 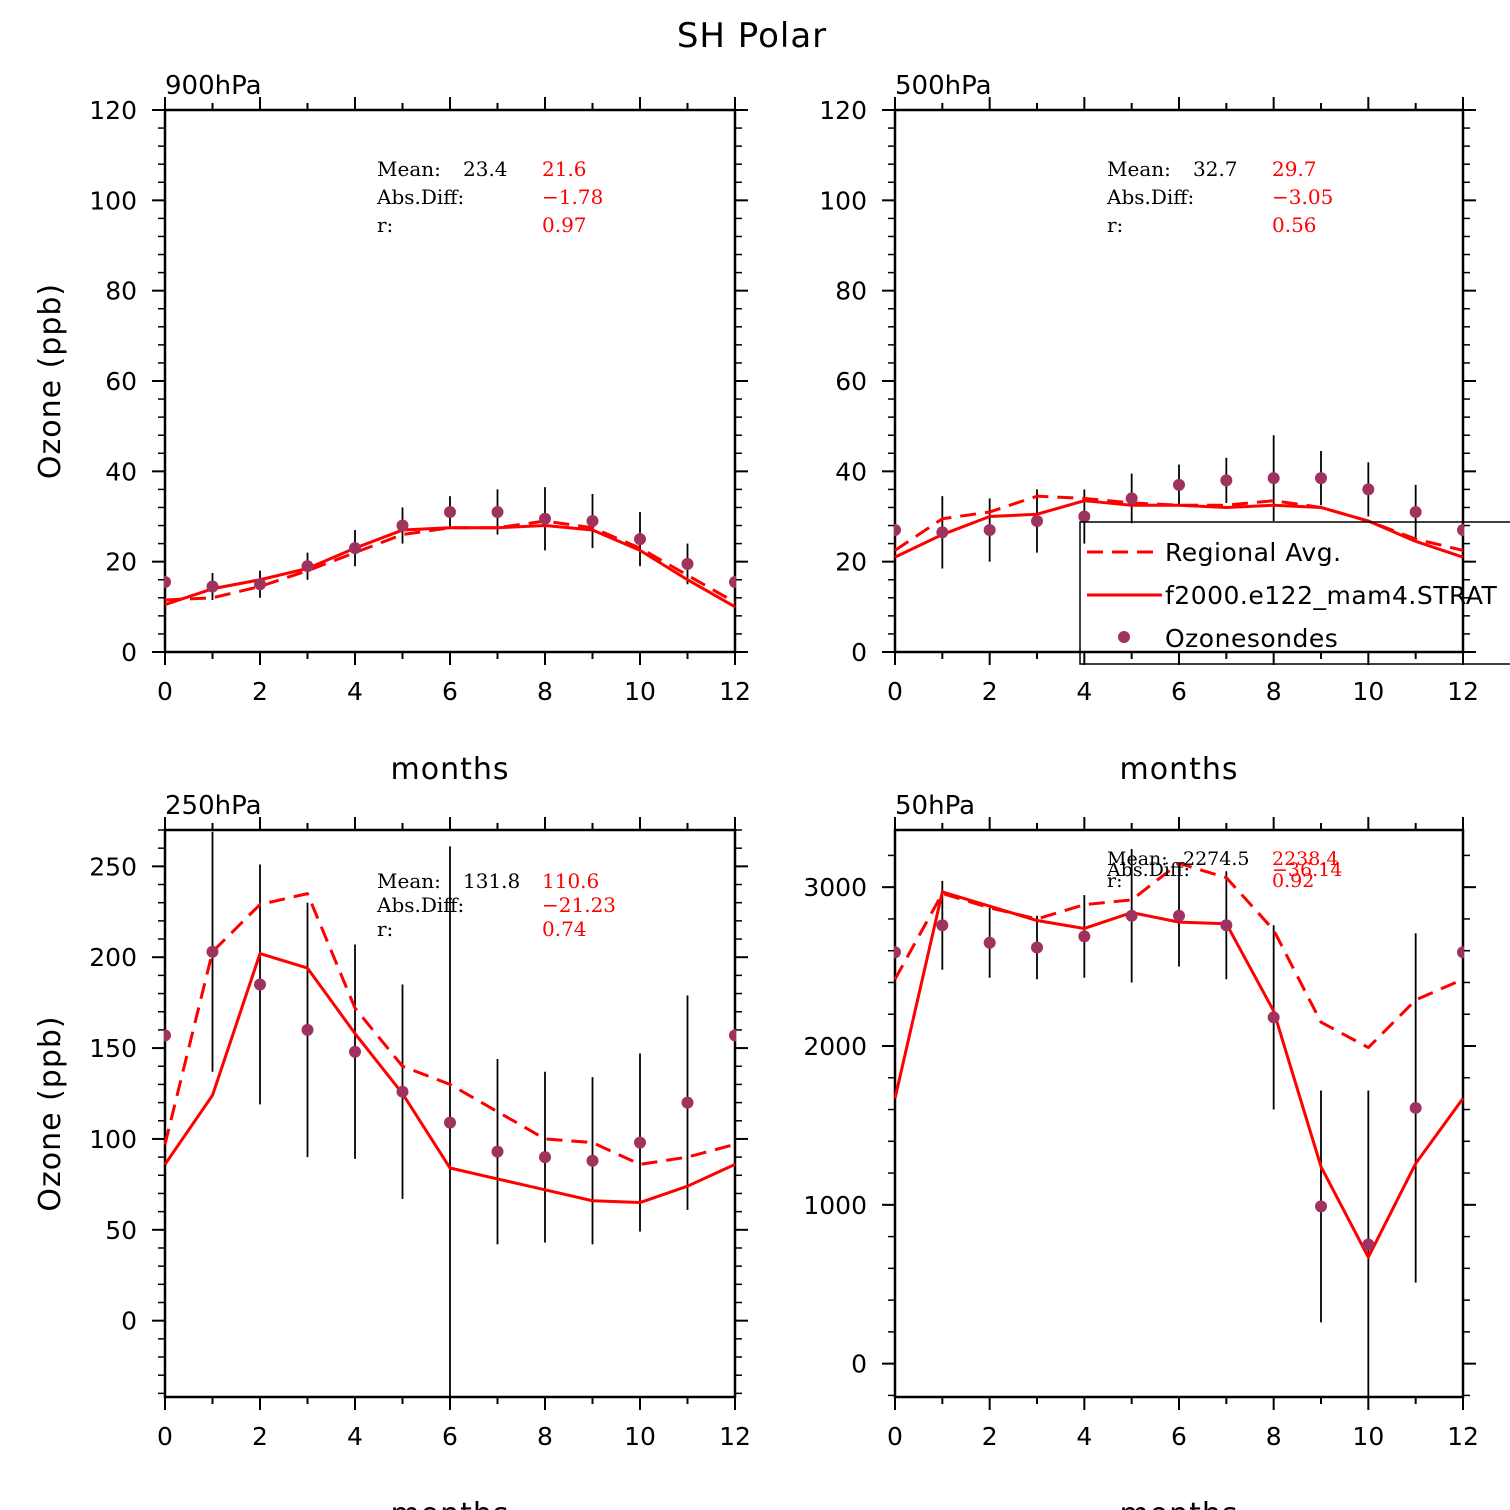 I want to click on legend-label: Ozonesondes, so click(x=1251, y=638).